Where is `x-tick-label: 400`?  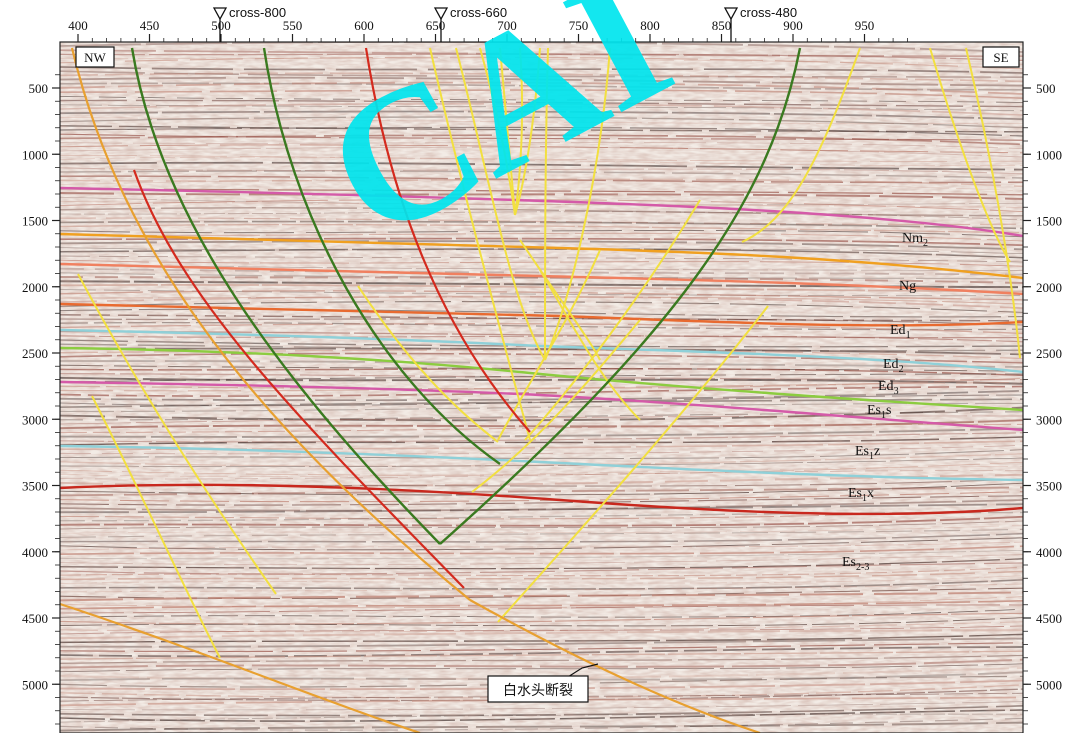
x-tick-label: 400 is located at coordinates (78, 25).